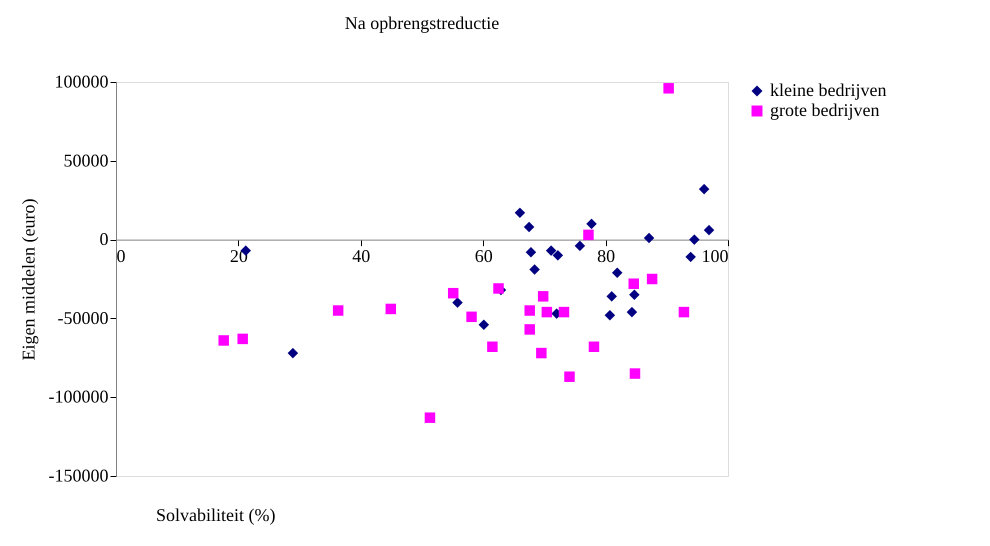 The width and height of the screenshot is (990, 546). I want to click on y-tick-label: 50000, so click(86, 160).